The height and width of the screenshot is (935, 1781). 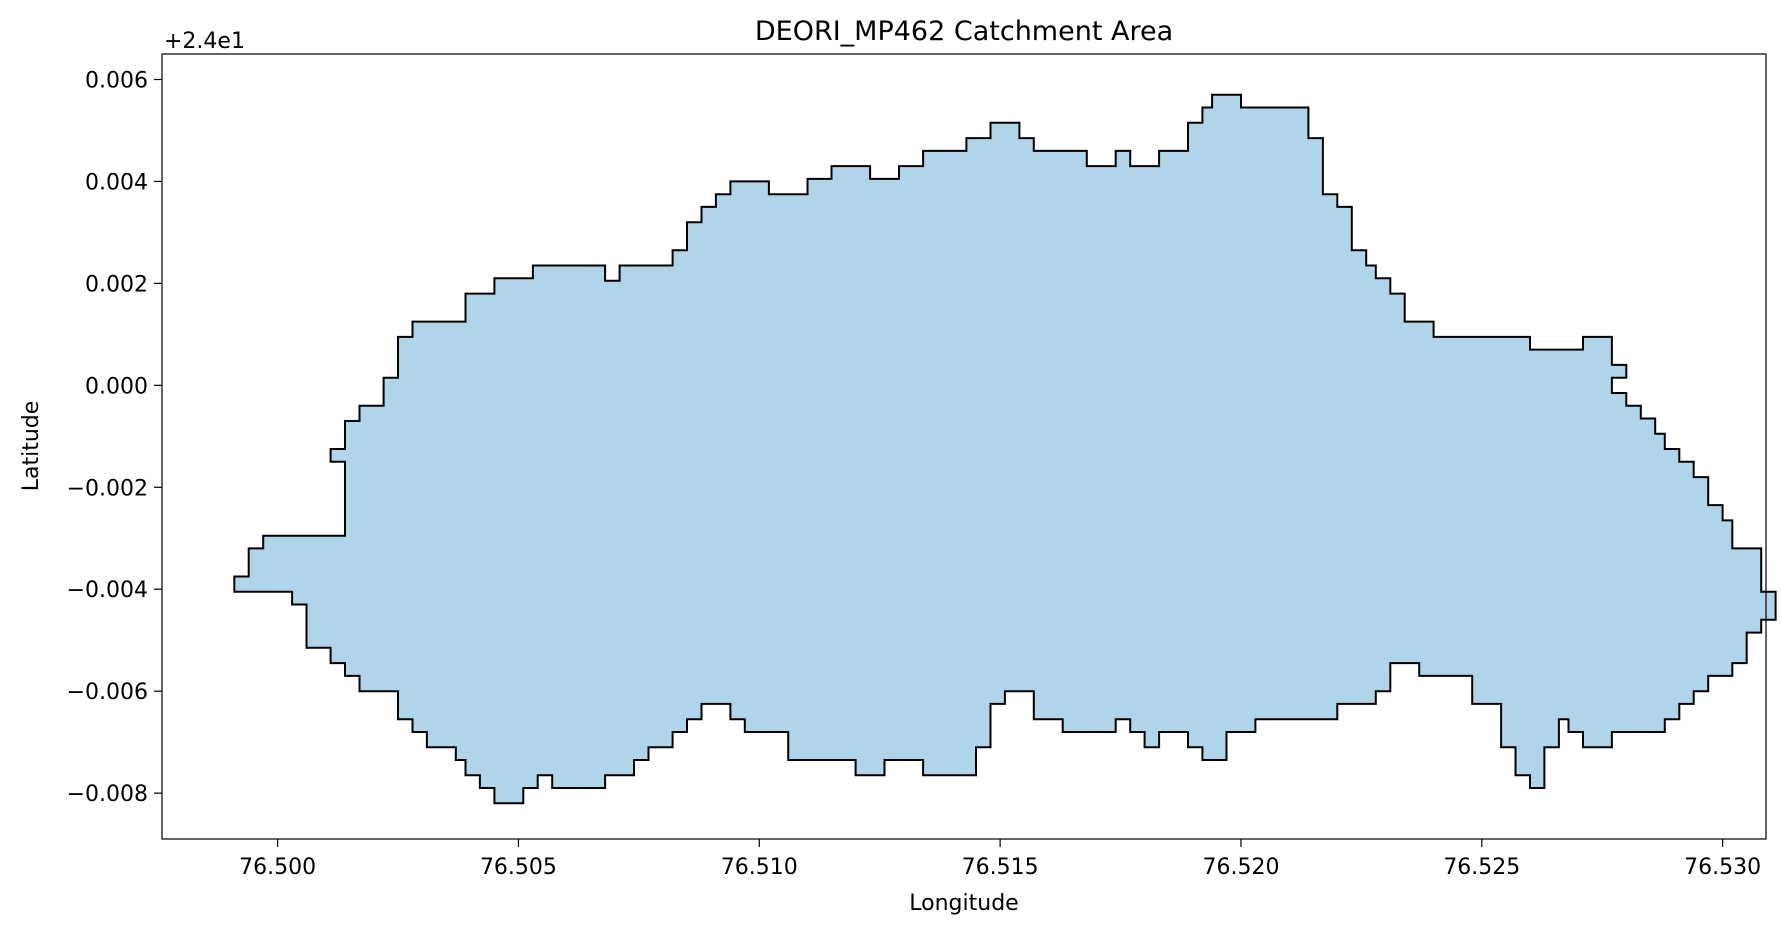 I want to click on y-axis-label: Latitude, so click(x=31, y=446).